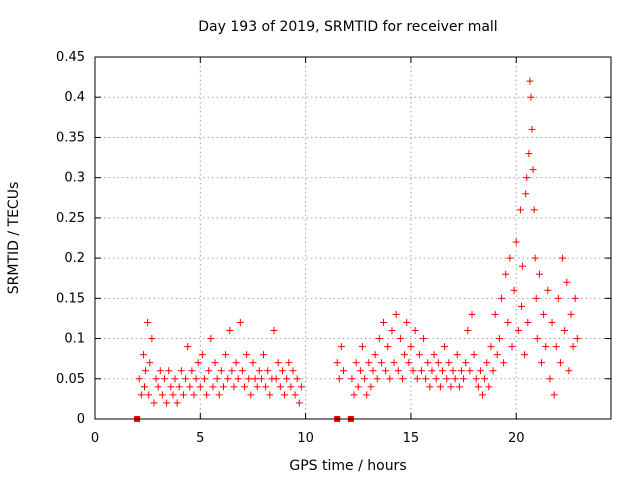 Image resolution: width=640 pixels, height=480 pixels. I want to click on y-axis-label: SRMTID / TECUs, so click(14, 238).